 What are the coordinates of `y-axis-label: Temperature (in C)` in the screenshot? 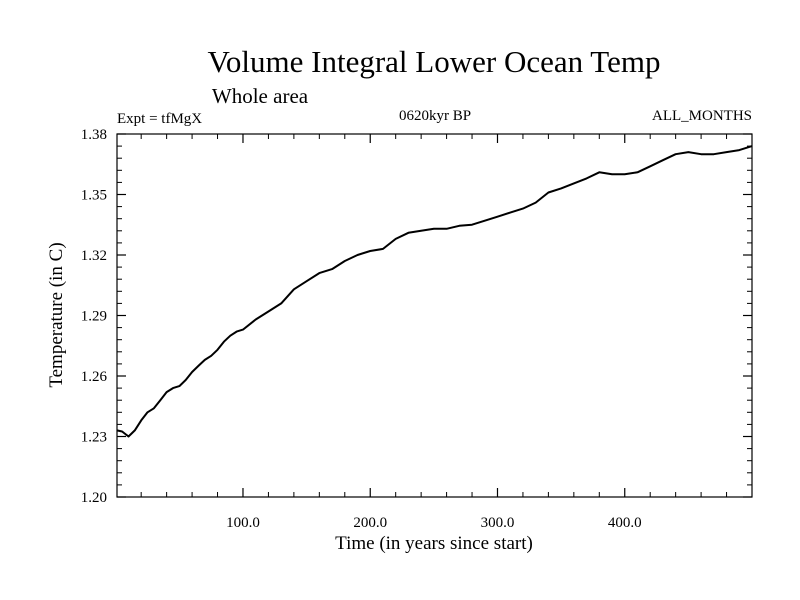 It's located at (56, 314).